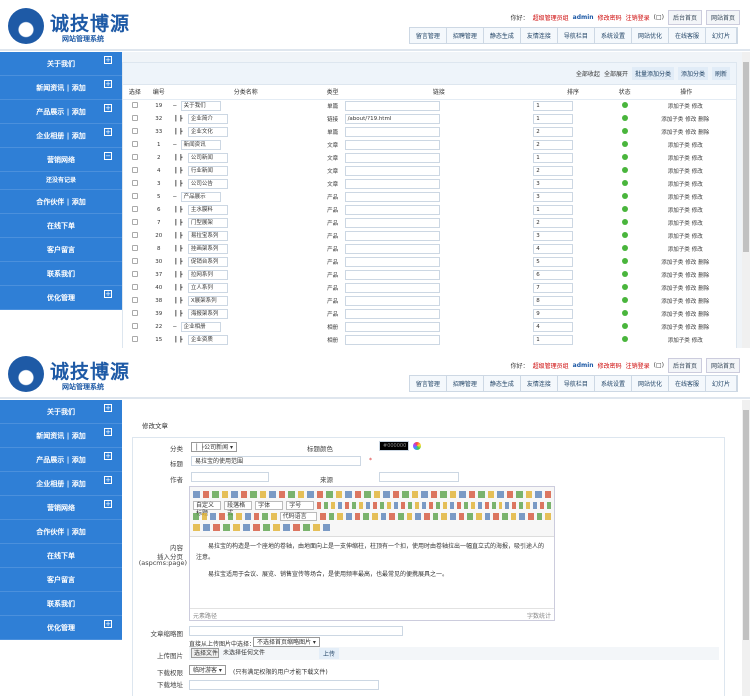  What do you see at coordinates (61, 181) in the screenshot?
I see `sidebar-subitem: 还没有记录` at bounding box center [61, 181].